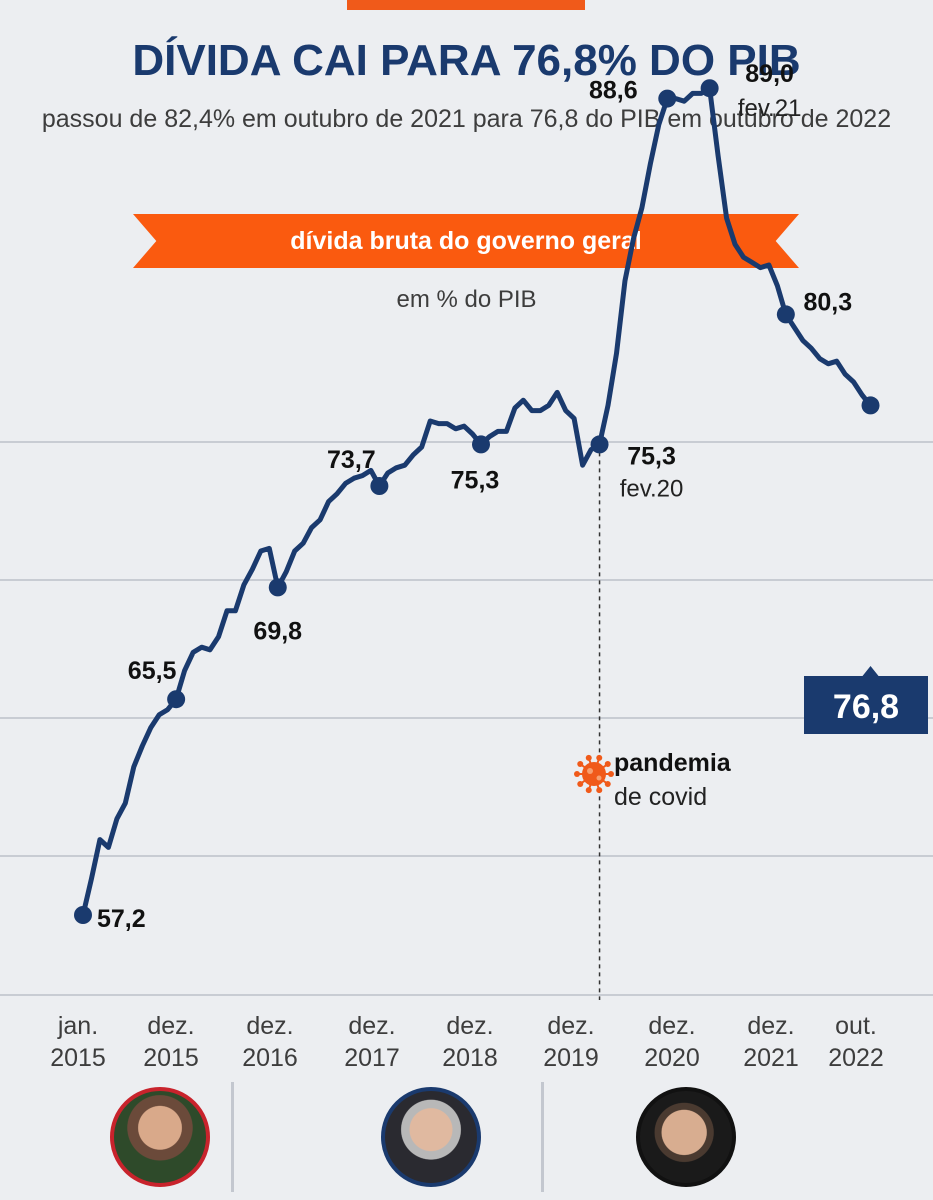  Describe the element at coordinates (466, 5) in the screenshot. I see `top-accent-bar` at that location.